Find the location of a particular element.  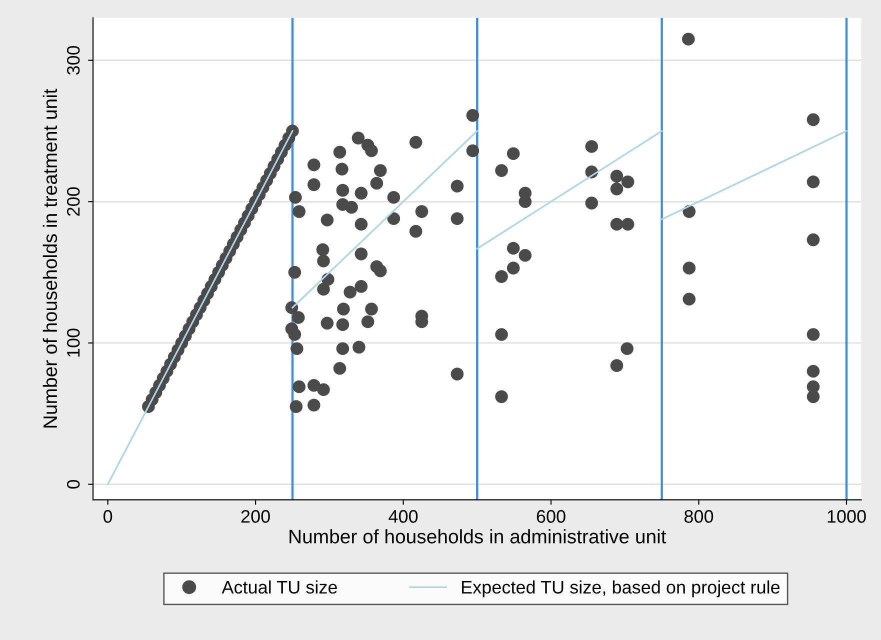

x-tick-label: 1000 is located at coordinates (847, 516).